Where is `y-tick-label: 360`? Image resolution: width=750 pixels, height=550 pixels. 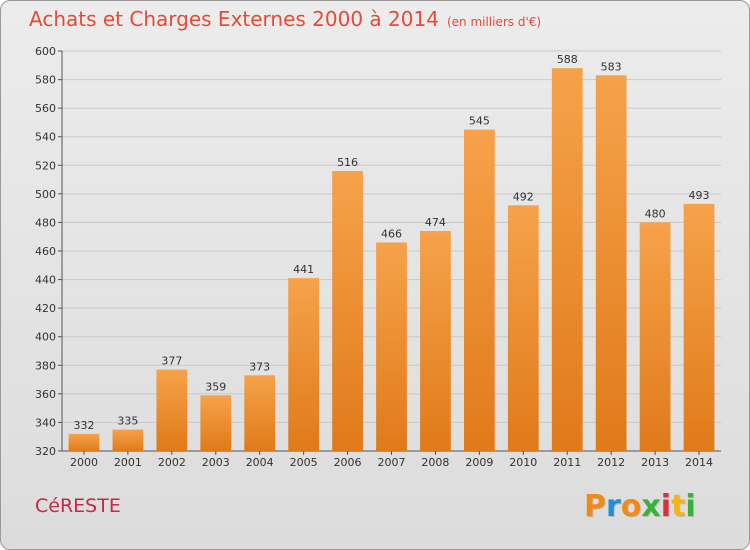
y-tick-label: 360 is located at coordinates (45, 394).